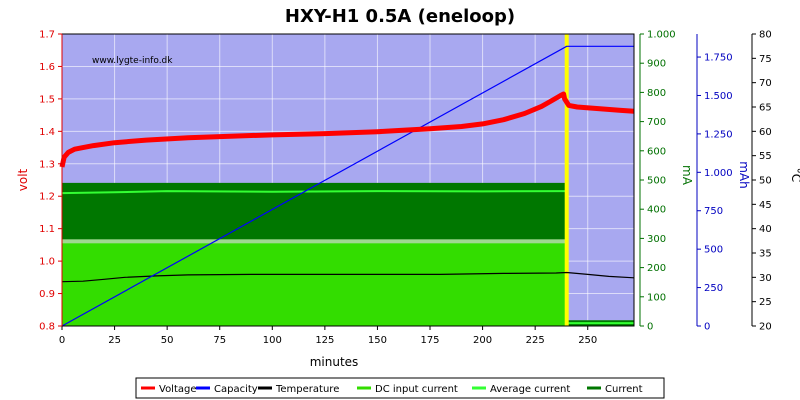 This screenshot has width=800, height=400. What do you see at coordinates (656, 297) in the screenshot?
I see `mA-tick-label: 100` at bounding box center [656, 297].